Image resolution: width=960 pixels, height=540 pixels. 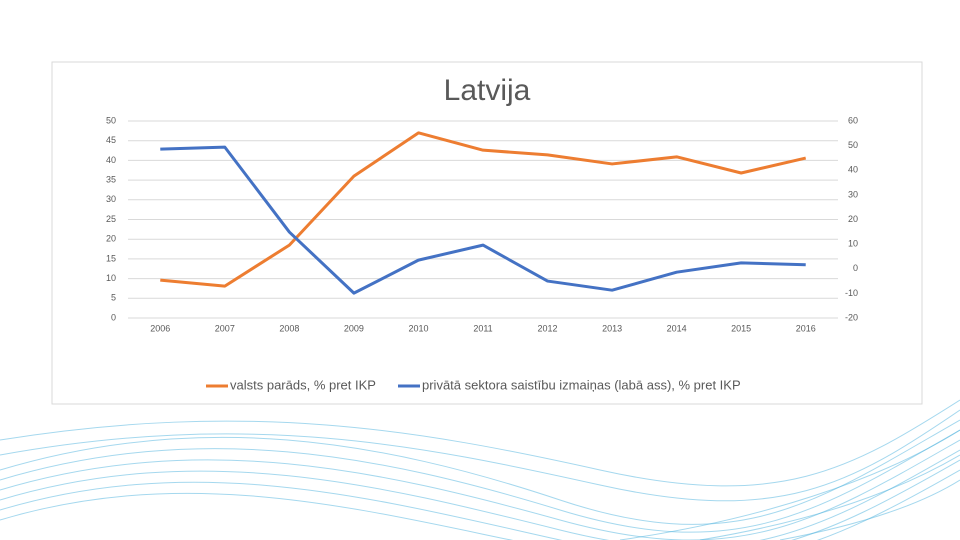 I want to click on x-tick-label: 2006, so click(x=160, y=328).